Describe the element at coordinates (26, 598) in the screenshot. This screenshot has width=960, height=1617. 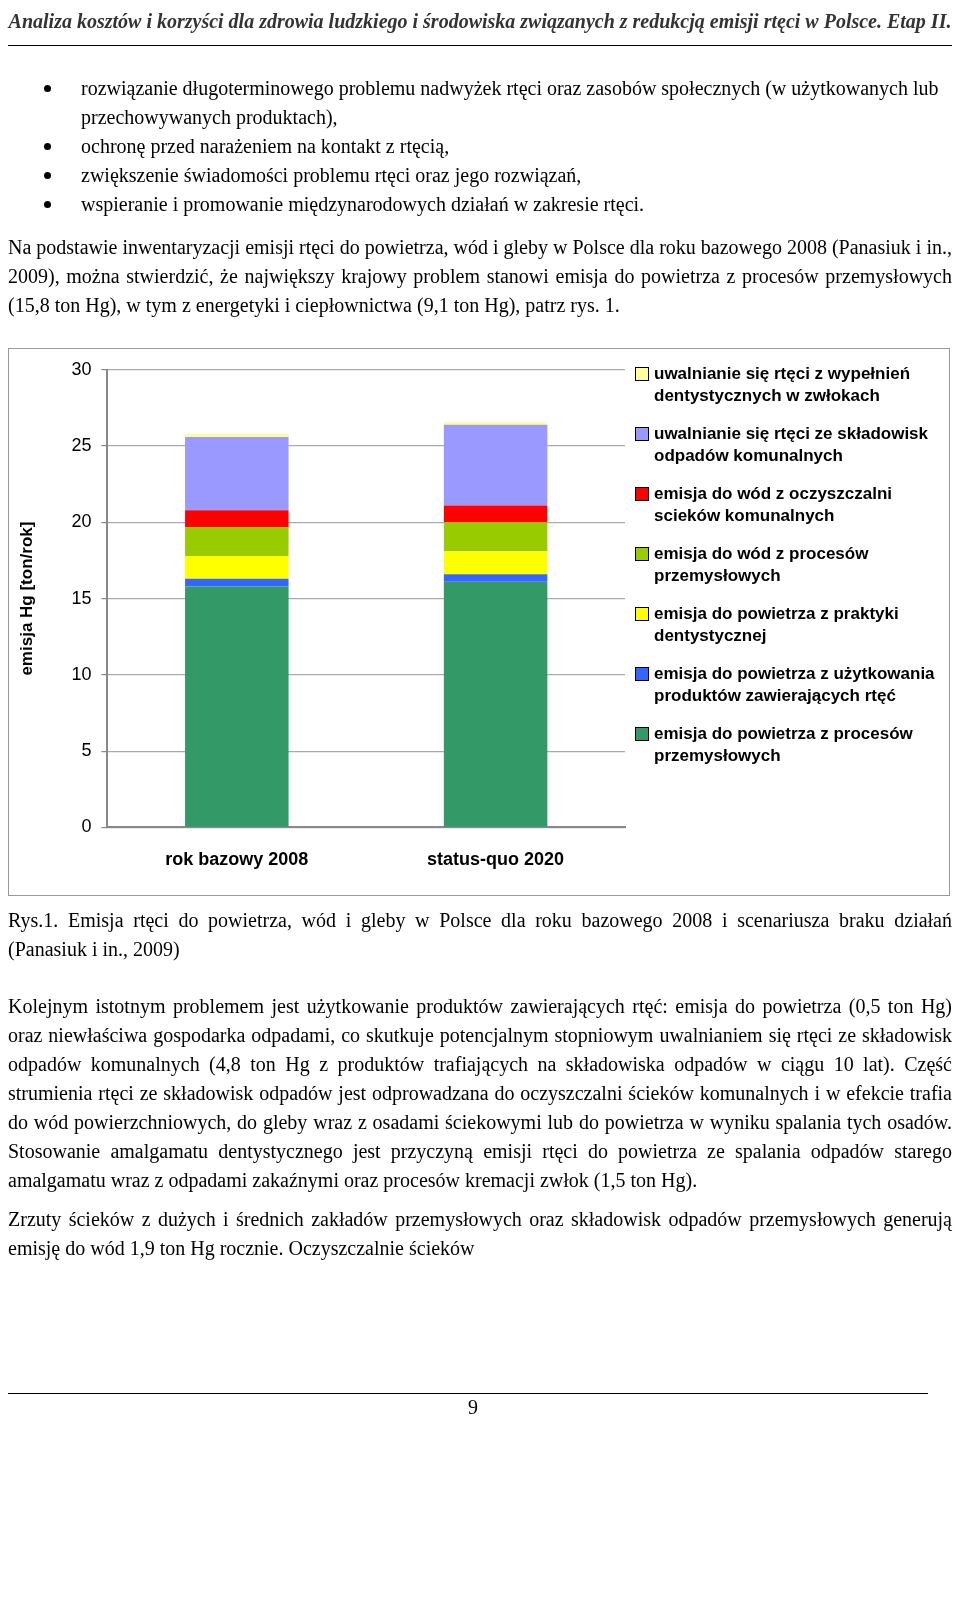
I see `y-axis-title: emisja Hg [ton/rok]` at that location.